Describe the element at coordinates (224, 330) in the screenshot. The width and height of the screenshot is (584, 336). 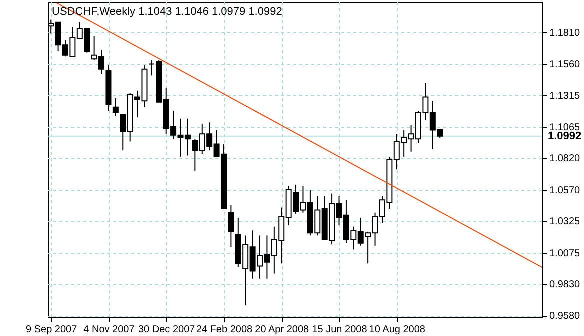
I see `x-tick-label: 24 Feb 2008` at that location.